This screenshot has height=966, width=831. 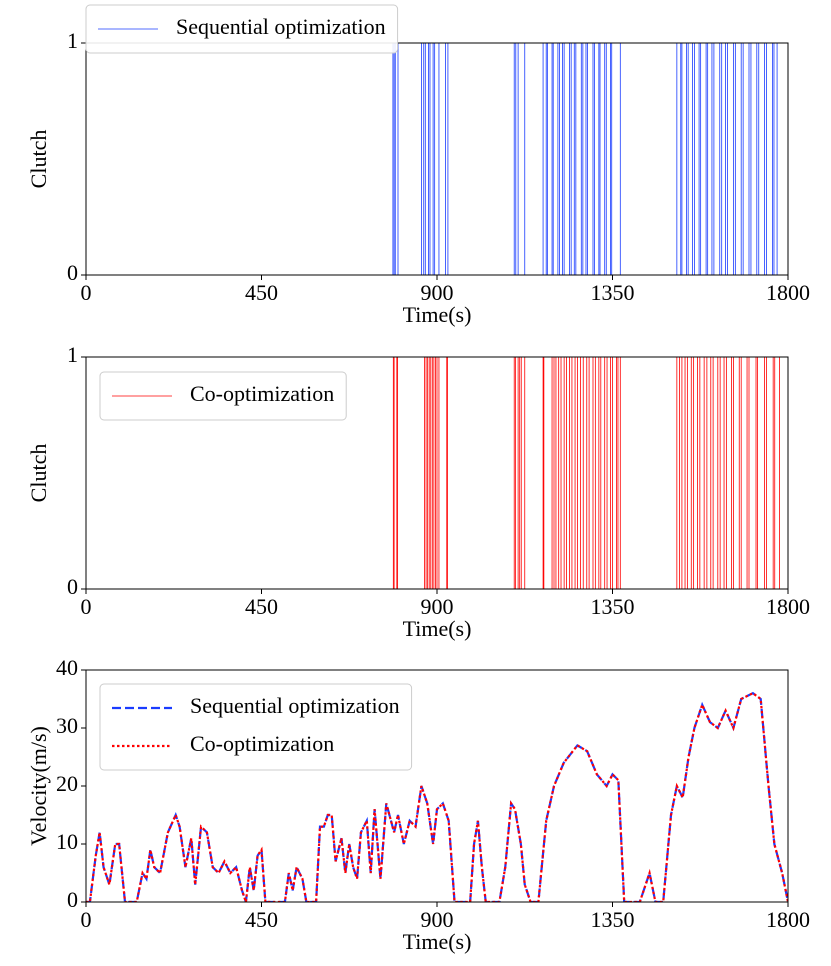 I want to click on y-axis-label: Velocity(m/s), so click(x=38, y=786).